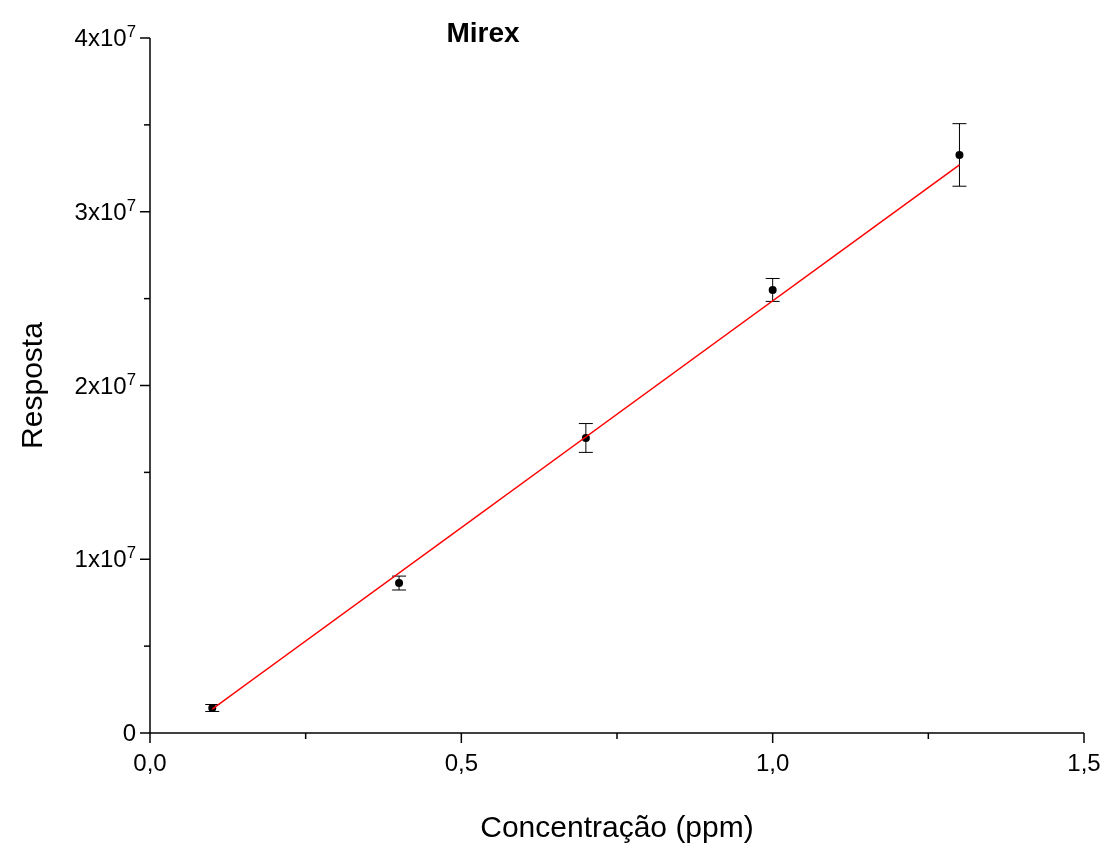 The image size is (1112, 850). Describe the element at coordinates (105, 36) in the screenshot. I see `y-tick-label: 4x10$^{7}$` at that location.